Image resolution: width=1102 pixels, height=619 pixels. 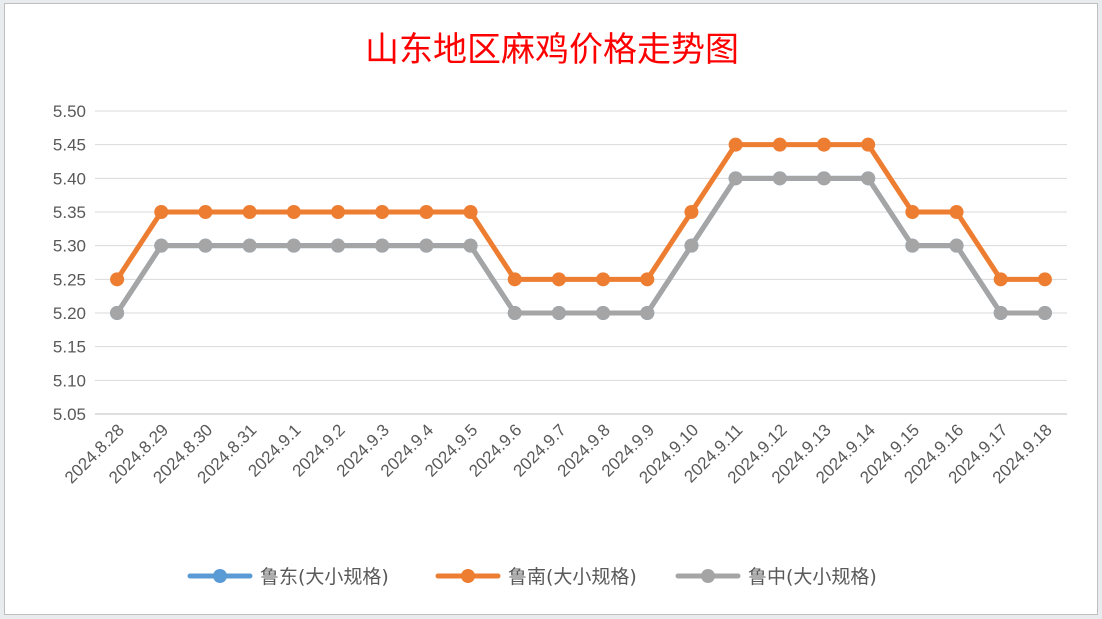 I want to click on legend-item-1: 鲁东(大小规格), so click(x=288, y=577).